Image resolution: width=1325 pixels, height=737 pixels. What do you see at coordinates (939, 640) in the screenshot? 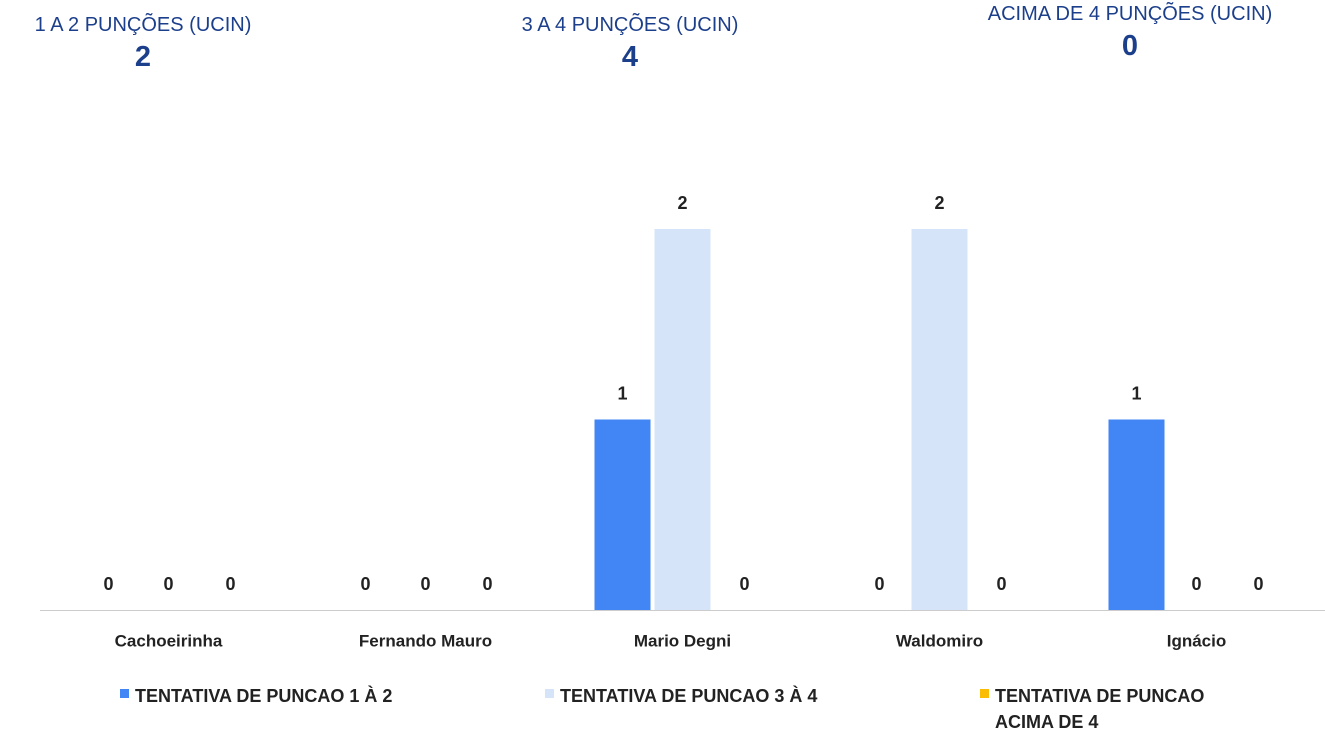
I see `x-tick-label: Waldomiro` at bounding box center [939, 640].